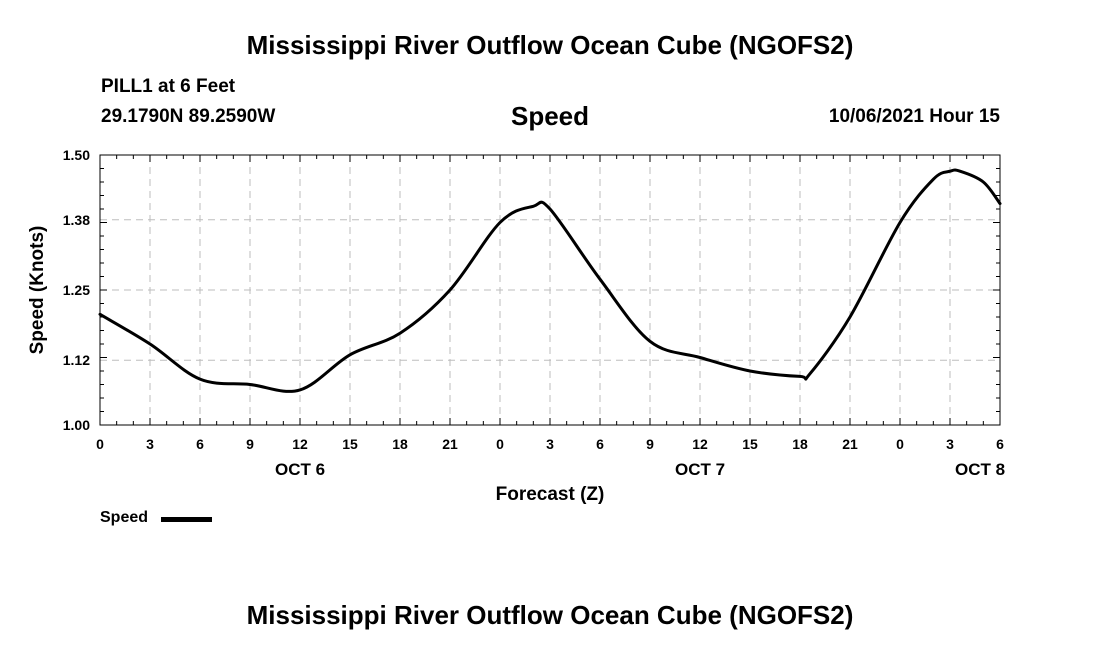  Describe the element at coordinates (914, 116) in the screenshot. I see `forecast-timestamp: 10/06/2021 Hour 15` at that location.